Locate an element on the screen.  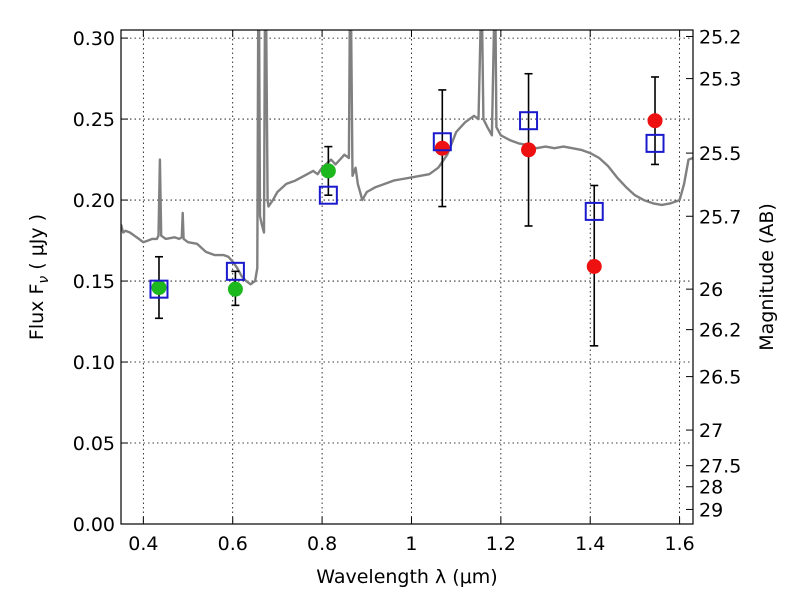
y2-tick-label: 26 is located at coordinates (711, 290).